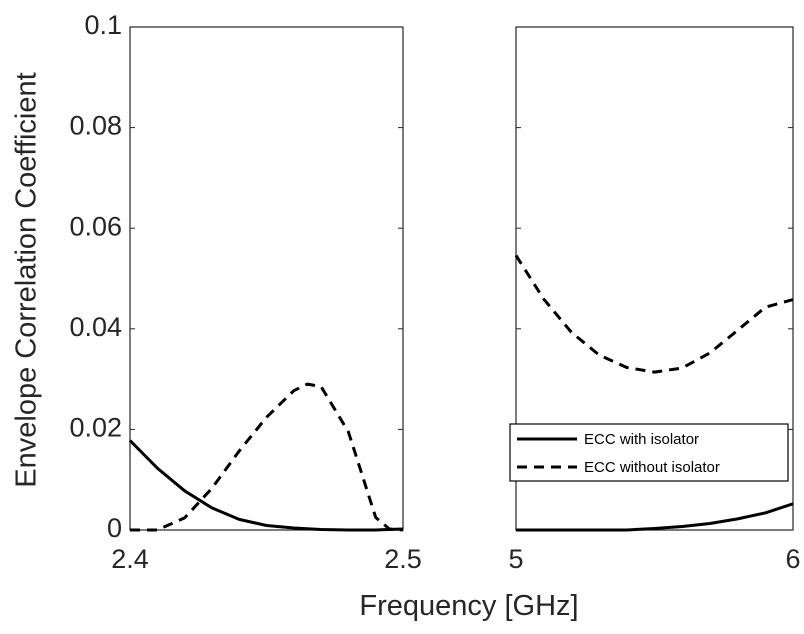  I want to click on y-axis-title-group: Envelope Correlation Coefficient, so click(27, 279).